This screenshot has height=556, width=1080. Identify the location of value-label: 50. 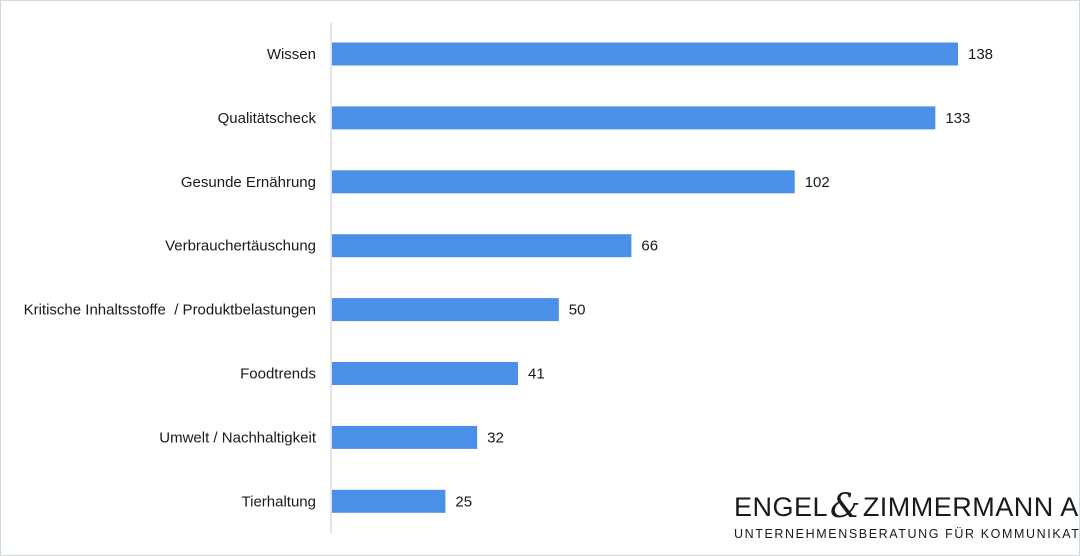
(577, 310).